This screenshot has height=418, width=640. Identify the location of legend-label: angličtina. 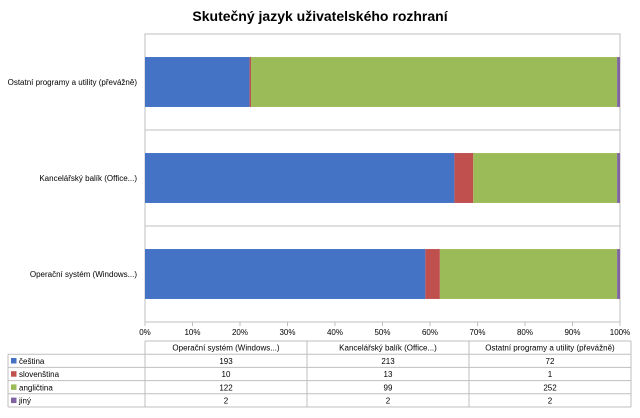
(36, 387).